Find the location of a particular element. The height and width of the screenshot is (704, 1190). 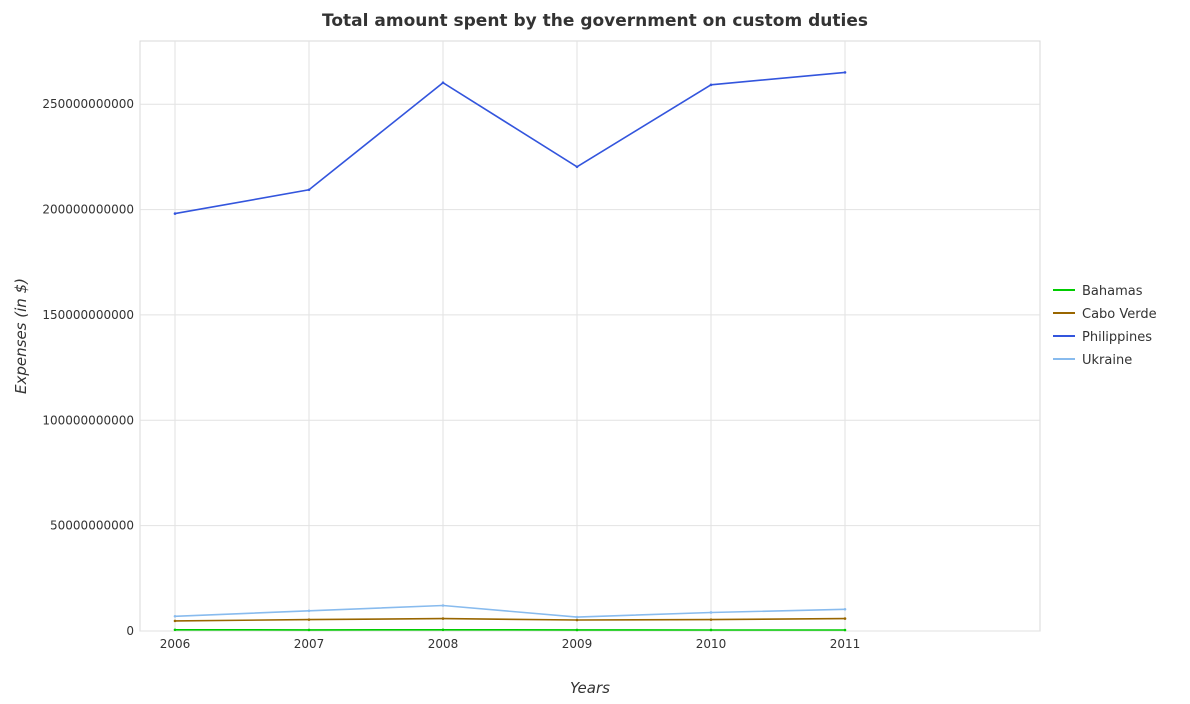

y-tick-label-1: 50000000000 is located at coordinates (92, 526).